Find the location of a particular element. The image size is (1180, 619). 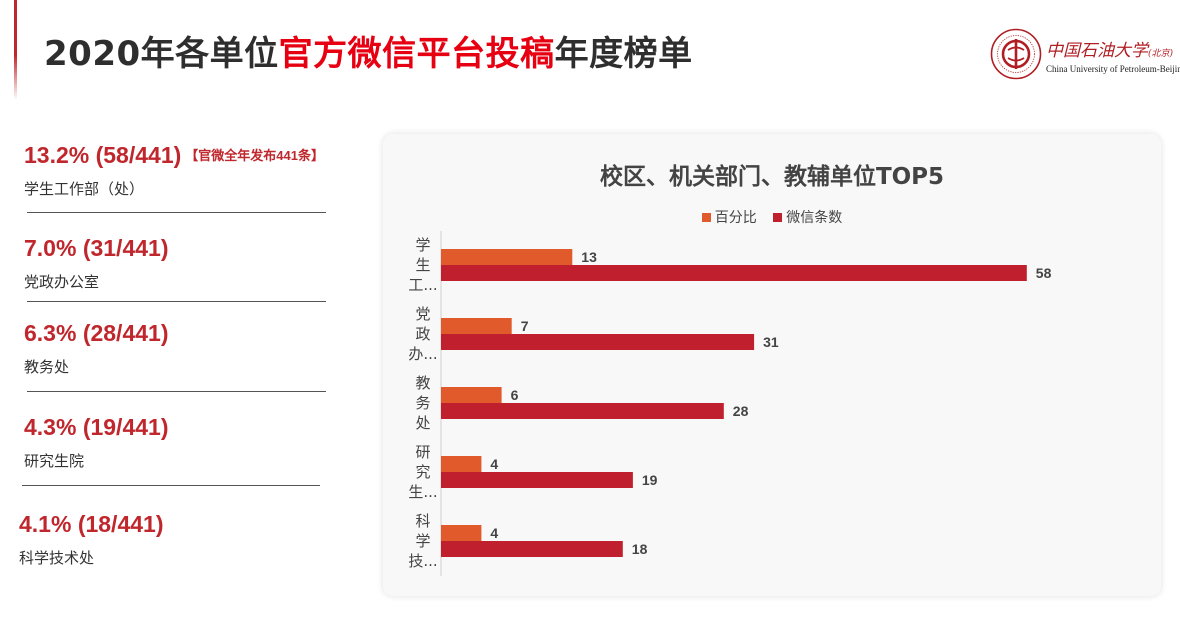

title-suffix: 年度榜单 is located at coordinates (623, 54).